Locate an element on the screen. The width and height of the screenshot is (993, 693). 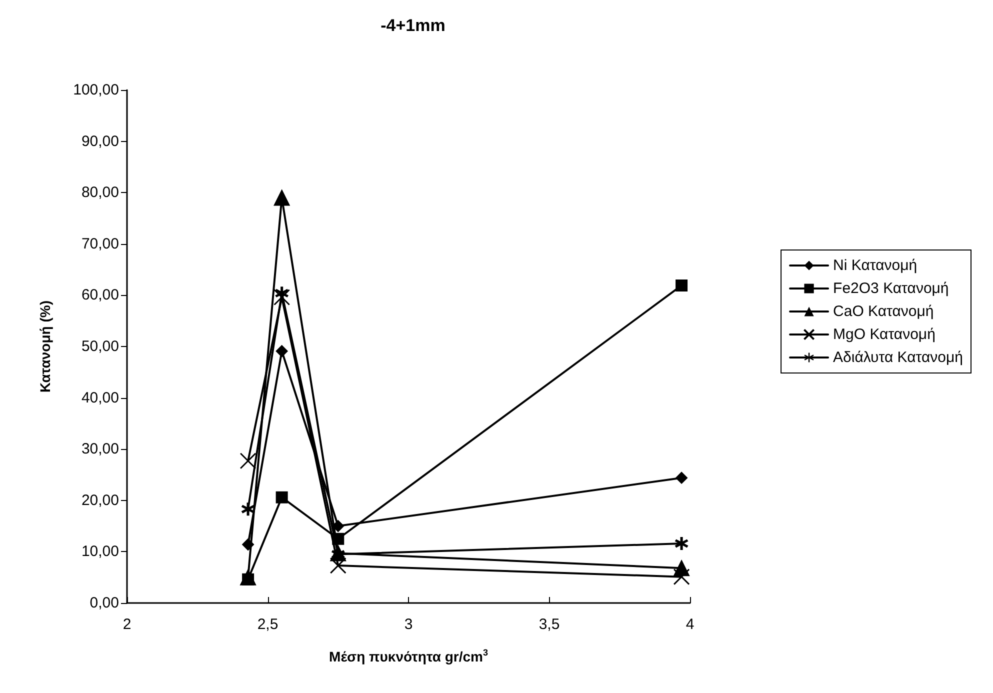
y-tick-label: 40,00 is located at coordinates (100, 397).